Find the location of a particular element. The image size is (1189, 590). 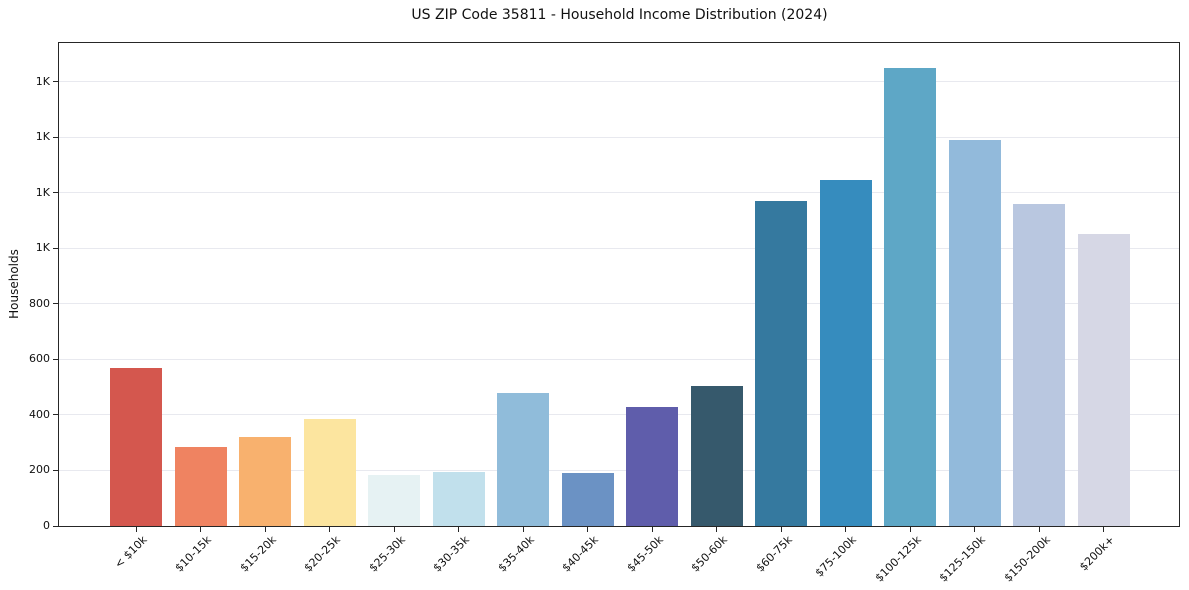

x-tick-label: $75-100k is located at coordinates (835, 556).